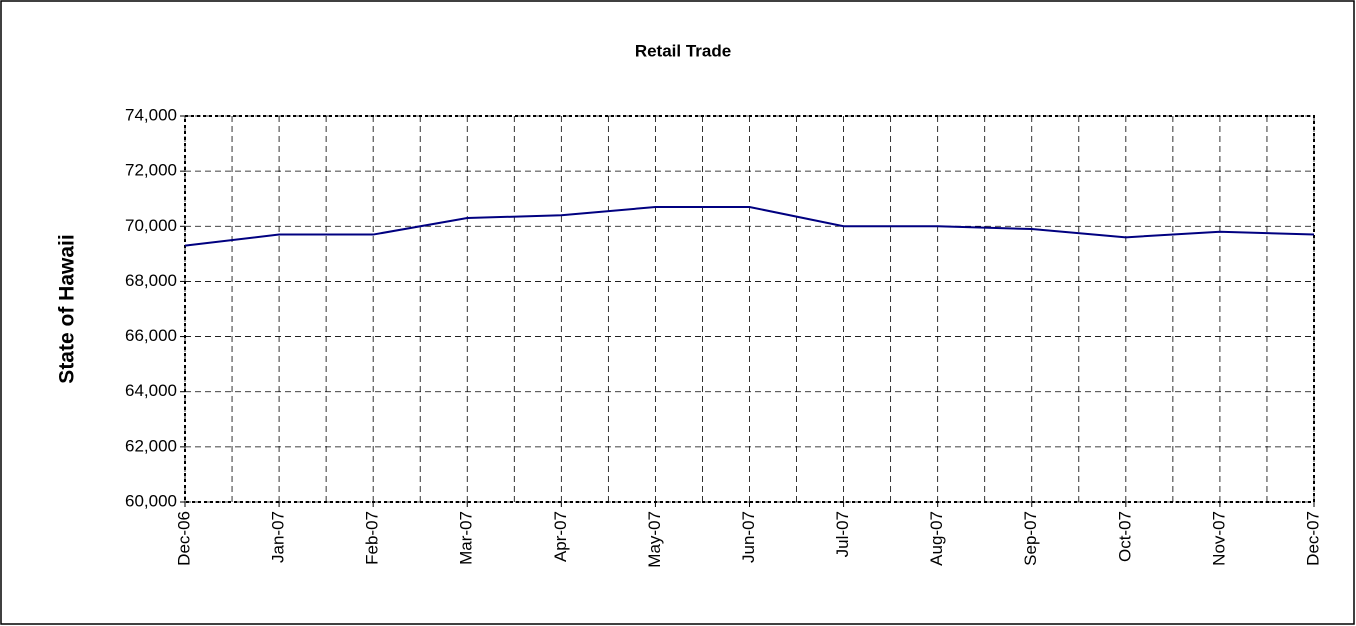 This screenshot has height=626, width=1356. Describe the element at coordinates (151, 390) in the screenshot. I see `y-tick-label: 64,000` at that location.